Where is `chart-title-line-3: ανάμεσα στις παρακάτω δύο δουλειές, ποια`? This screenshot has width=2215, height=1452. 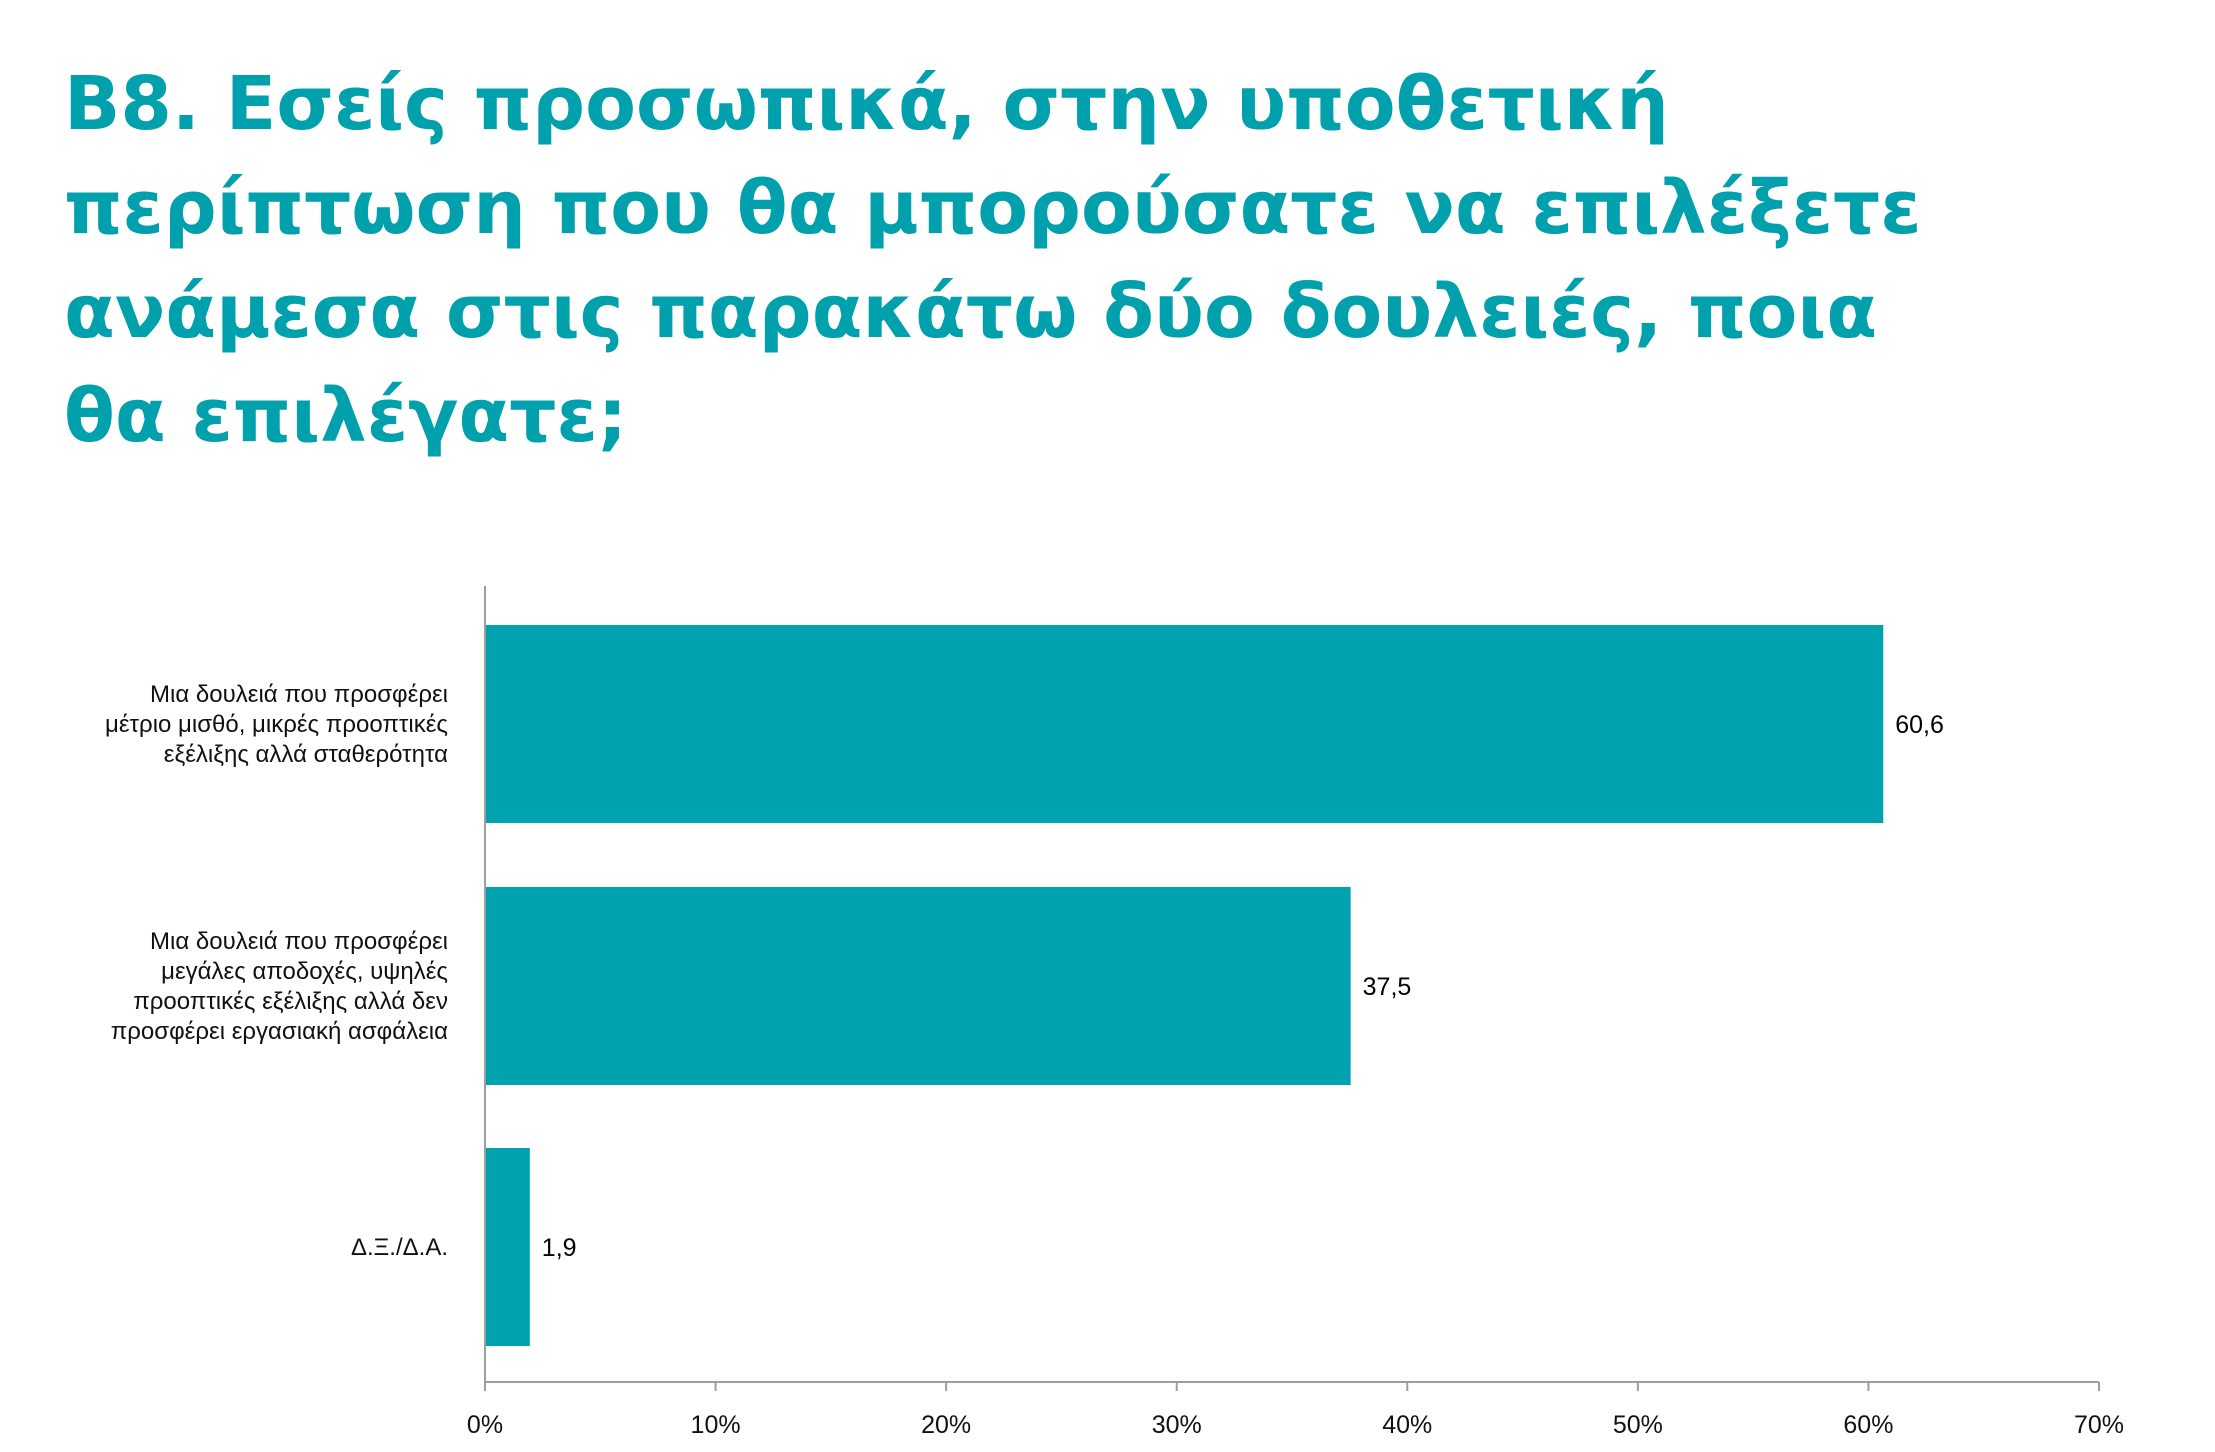 chart-title-line-3: ανάμεσα στις παρακάτω δύο δουλειές, ποια is located at coordinates (971, 312).